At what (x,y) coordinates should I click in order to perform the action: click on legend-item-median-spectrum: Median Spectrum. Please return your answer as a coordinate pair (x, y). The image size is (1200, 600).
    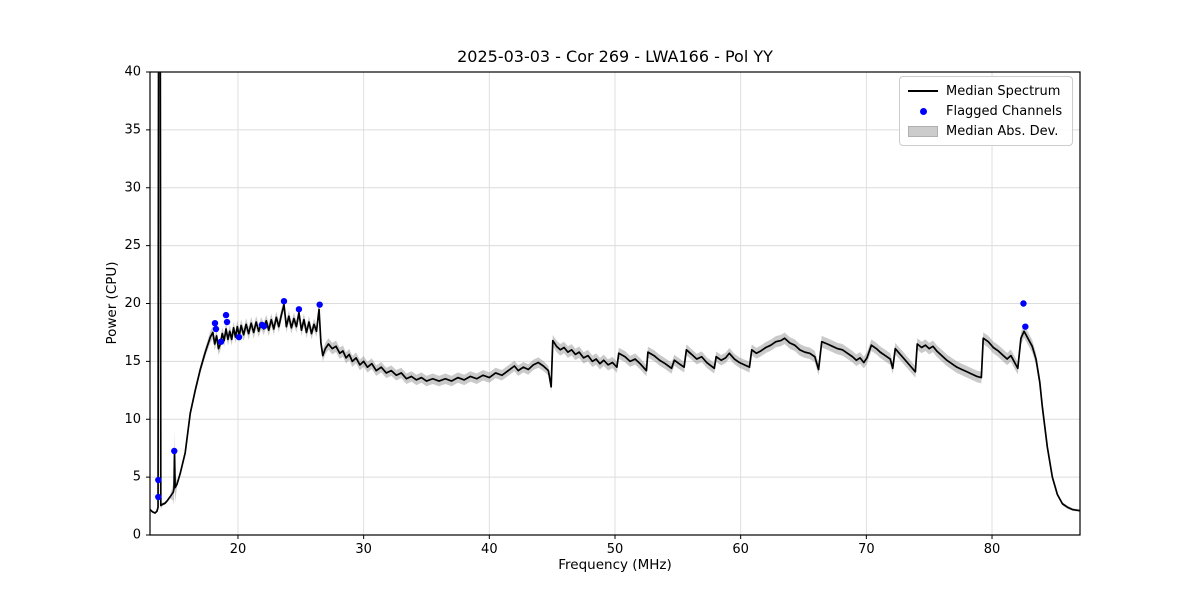
    Looking at the image, I should click on (986, 91).